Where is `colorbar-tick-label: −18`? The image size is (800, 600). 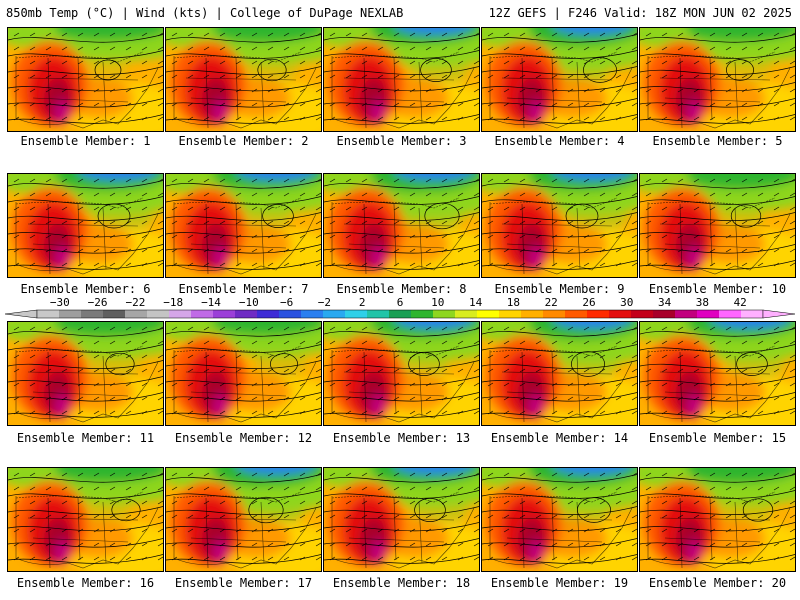
colorbar-tick-label: −18 is located at coordinates (173, 302).